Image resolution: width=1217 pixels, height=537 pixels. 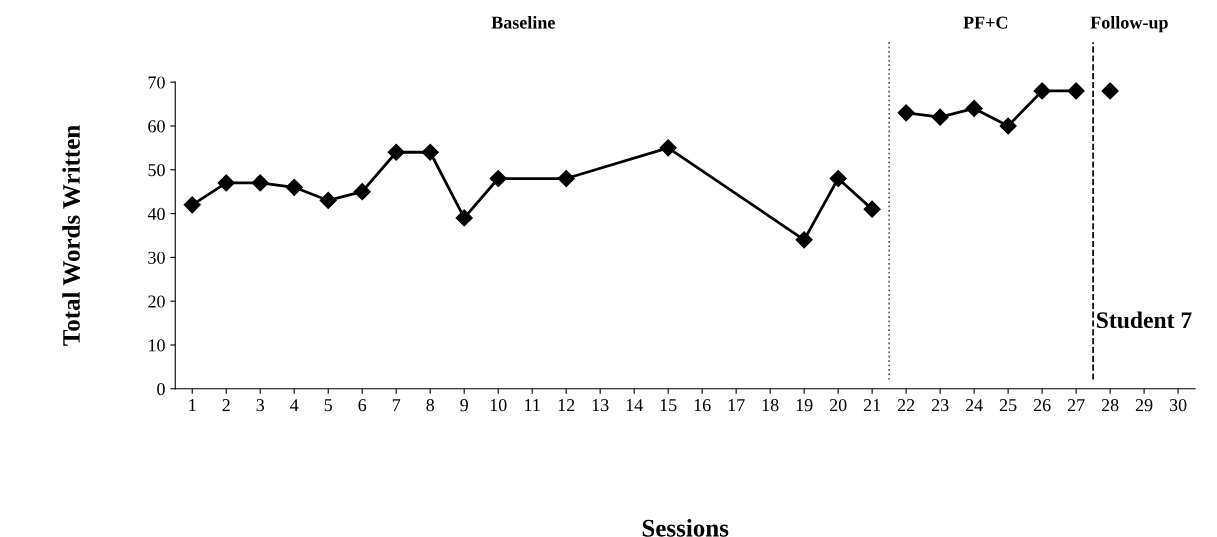 I want to click on y-tick-label: 60, so click(x=156, y=126).